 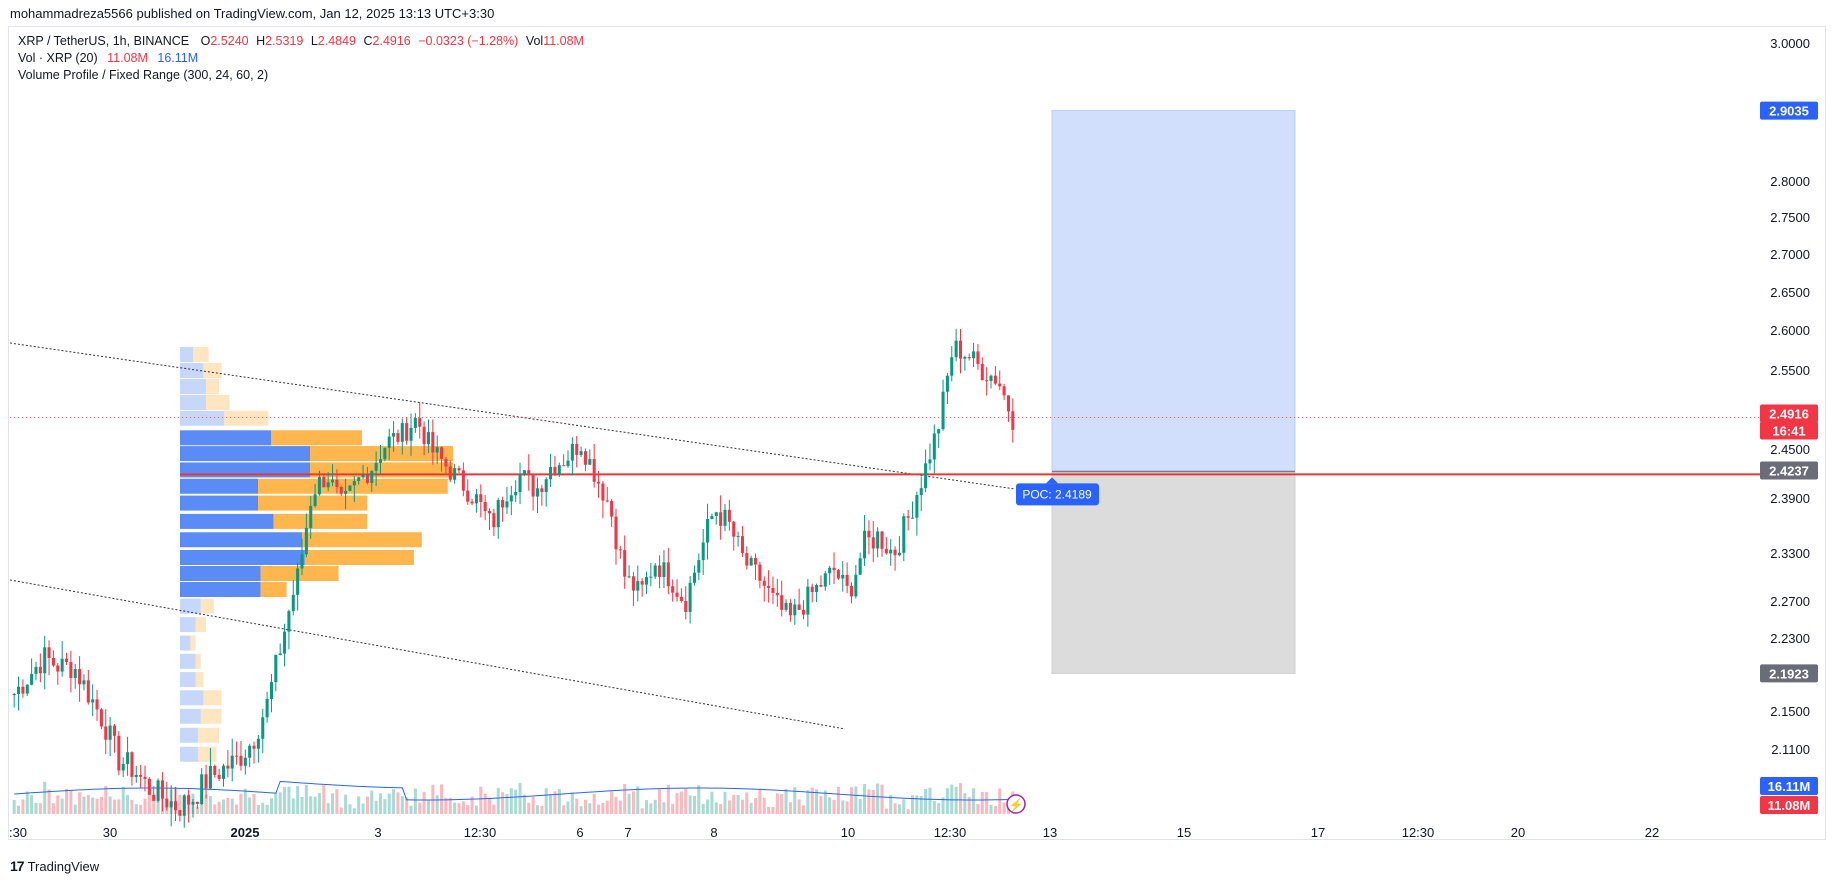 I want to click on low-value: 2.4849, so click(x=337, y=41).